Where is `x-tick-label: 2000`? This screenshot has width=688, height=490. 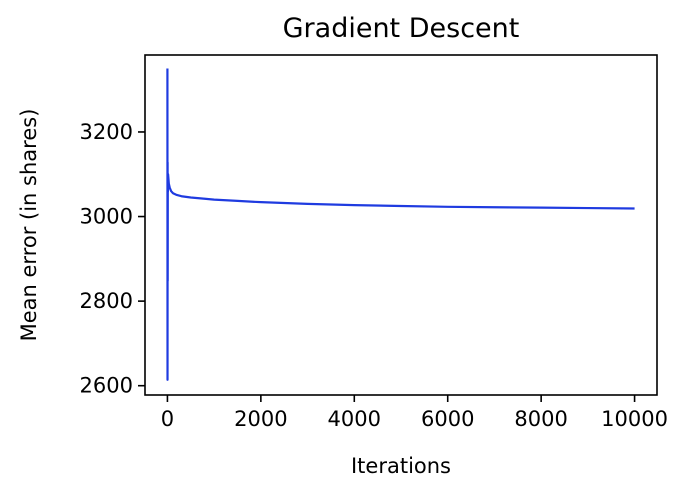
x-tick-label: 2000 is located at coordinates (260, 419).